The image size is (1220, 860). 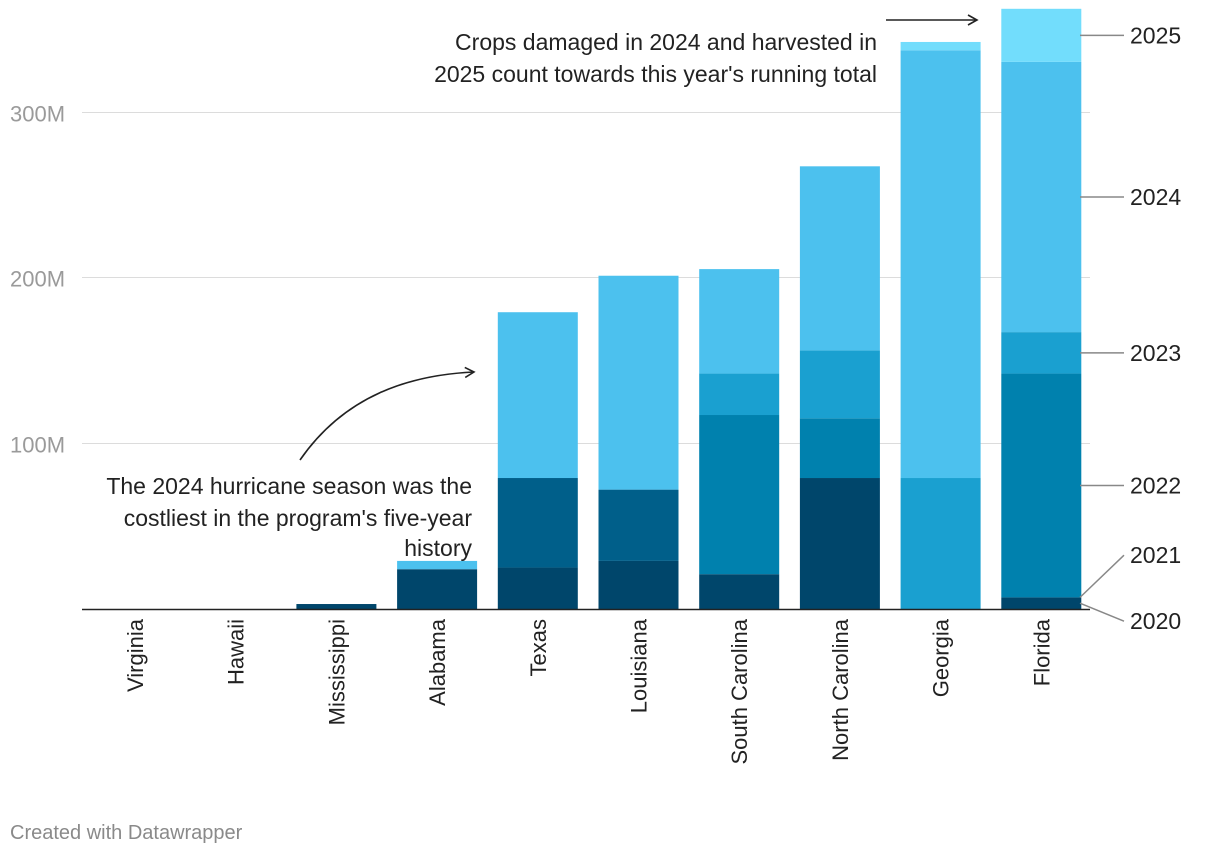 I want to click on x-tick-label-hawaii: Hawaii, so click(x=236, y=652).